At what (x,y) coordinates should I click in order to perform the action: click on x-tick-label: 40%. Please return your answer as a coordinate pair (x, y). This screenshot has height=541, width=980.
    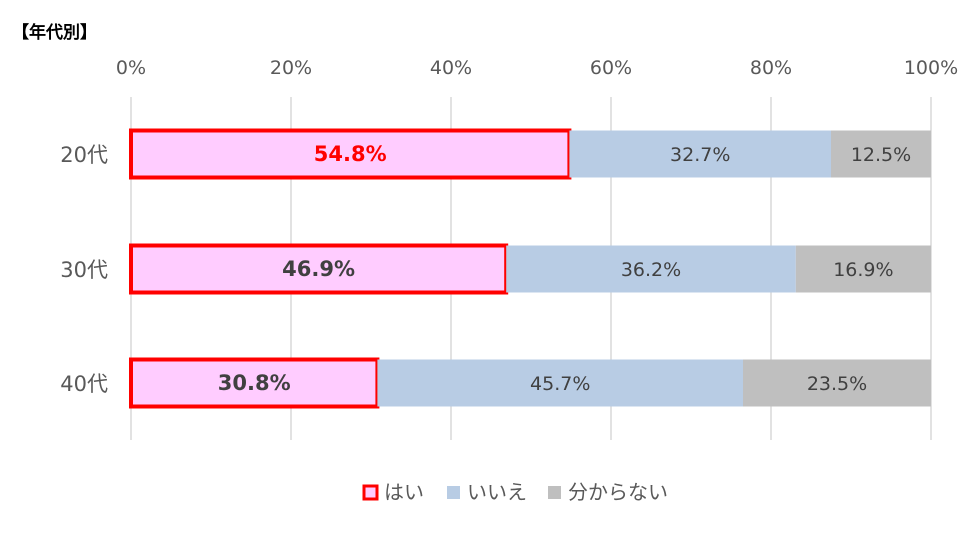
    Looking at the image, I should click on (451, 68).